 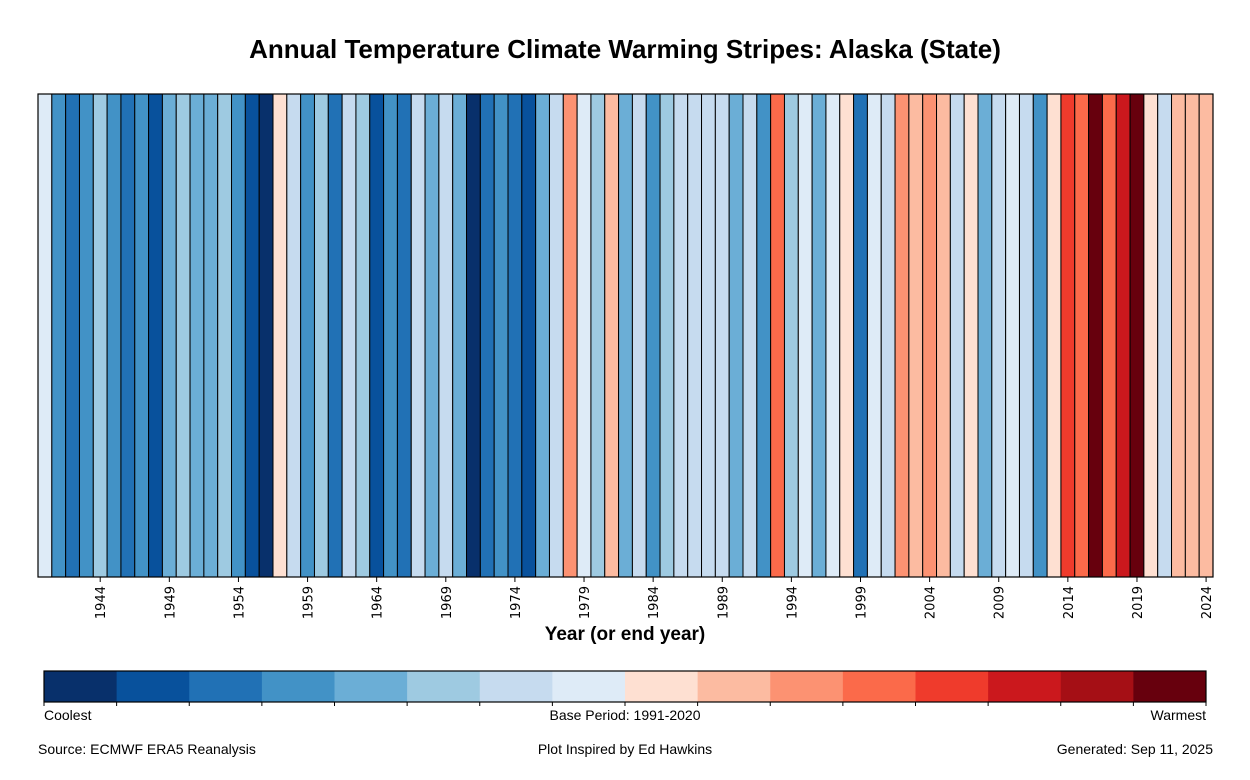 What do you see at coordinates (723, 602) in the screenshot?
I see `x-tick-label: 1989` at bounding box center [723, 602].